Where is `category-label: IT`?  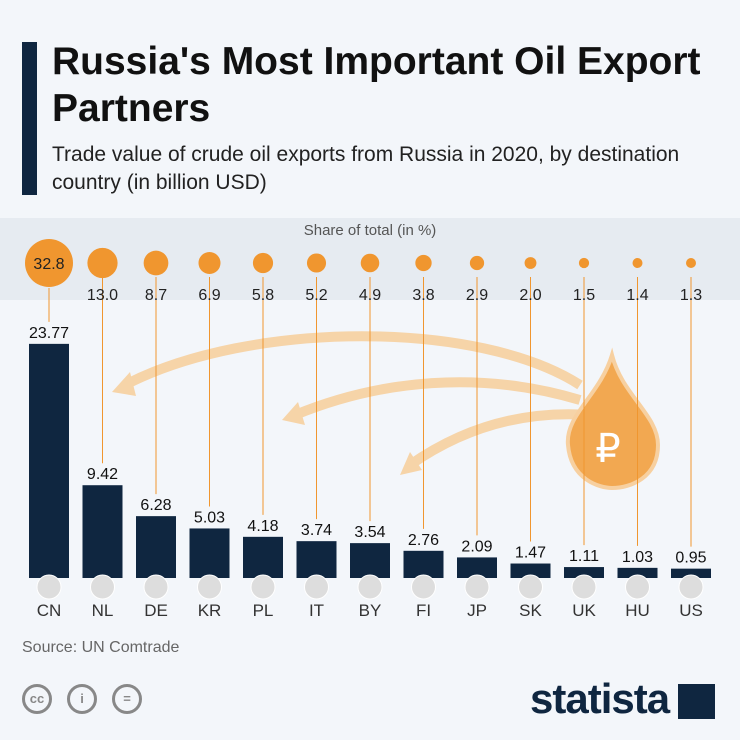
category-label: IT is located at coordinates (316, 610).